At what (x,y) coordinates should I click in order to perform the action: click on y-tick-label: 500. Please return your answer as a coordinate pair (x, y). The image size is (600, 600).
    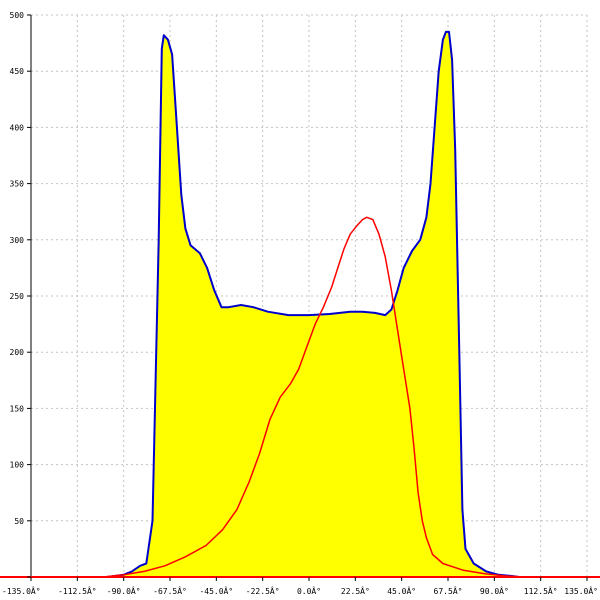
    Looking at the image, I should click on (17, 15).